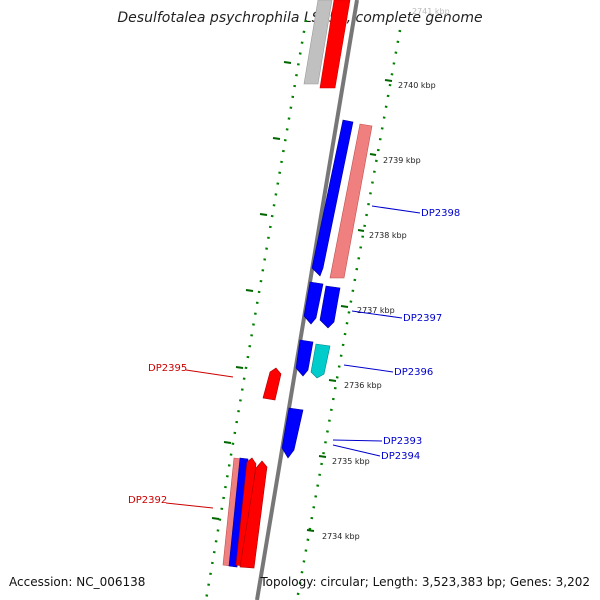 The image size is (600, 600). Describe the element at coordinates (335, 44) in the screenshot. I see `gene-red-top` at that location.